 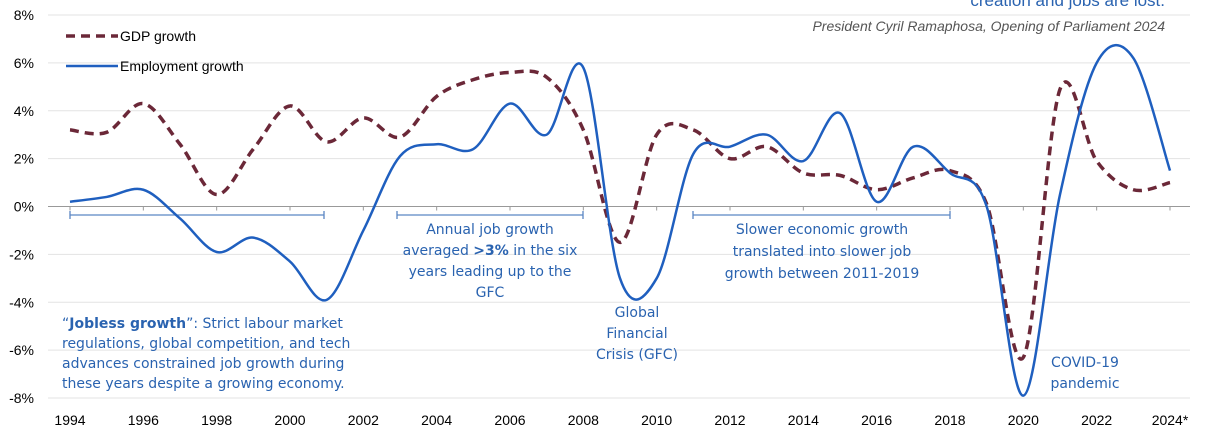 What do you see at coordinates (203, 364) in the screenshot?
I see `annotation: advances constrained job growth during` at bounding box center [203, 364].